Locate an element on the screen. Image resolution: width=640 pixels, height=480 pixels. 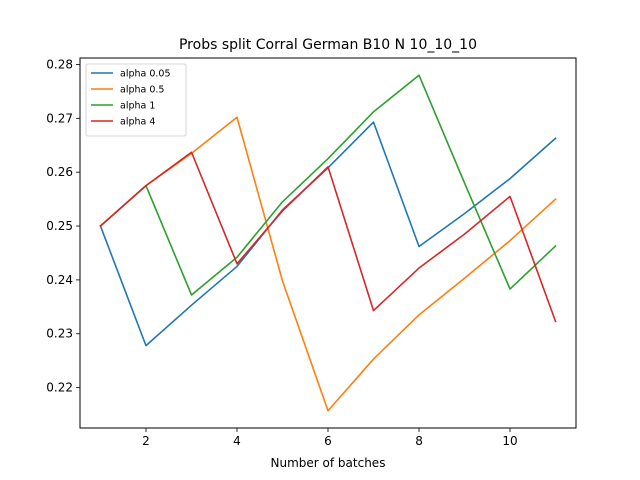
y-tick-label: 0.22 is located at coordinates (59, 388).